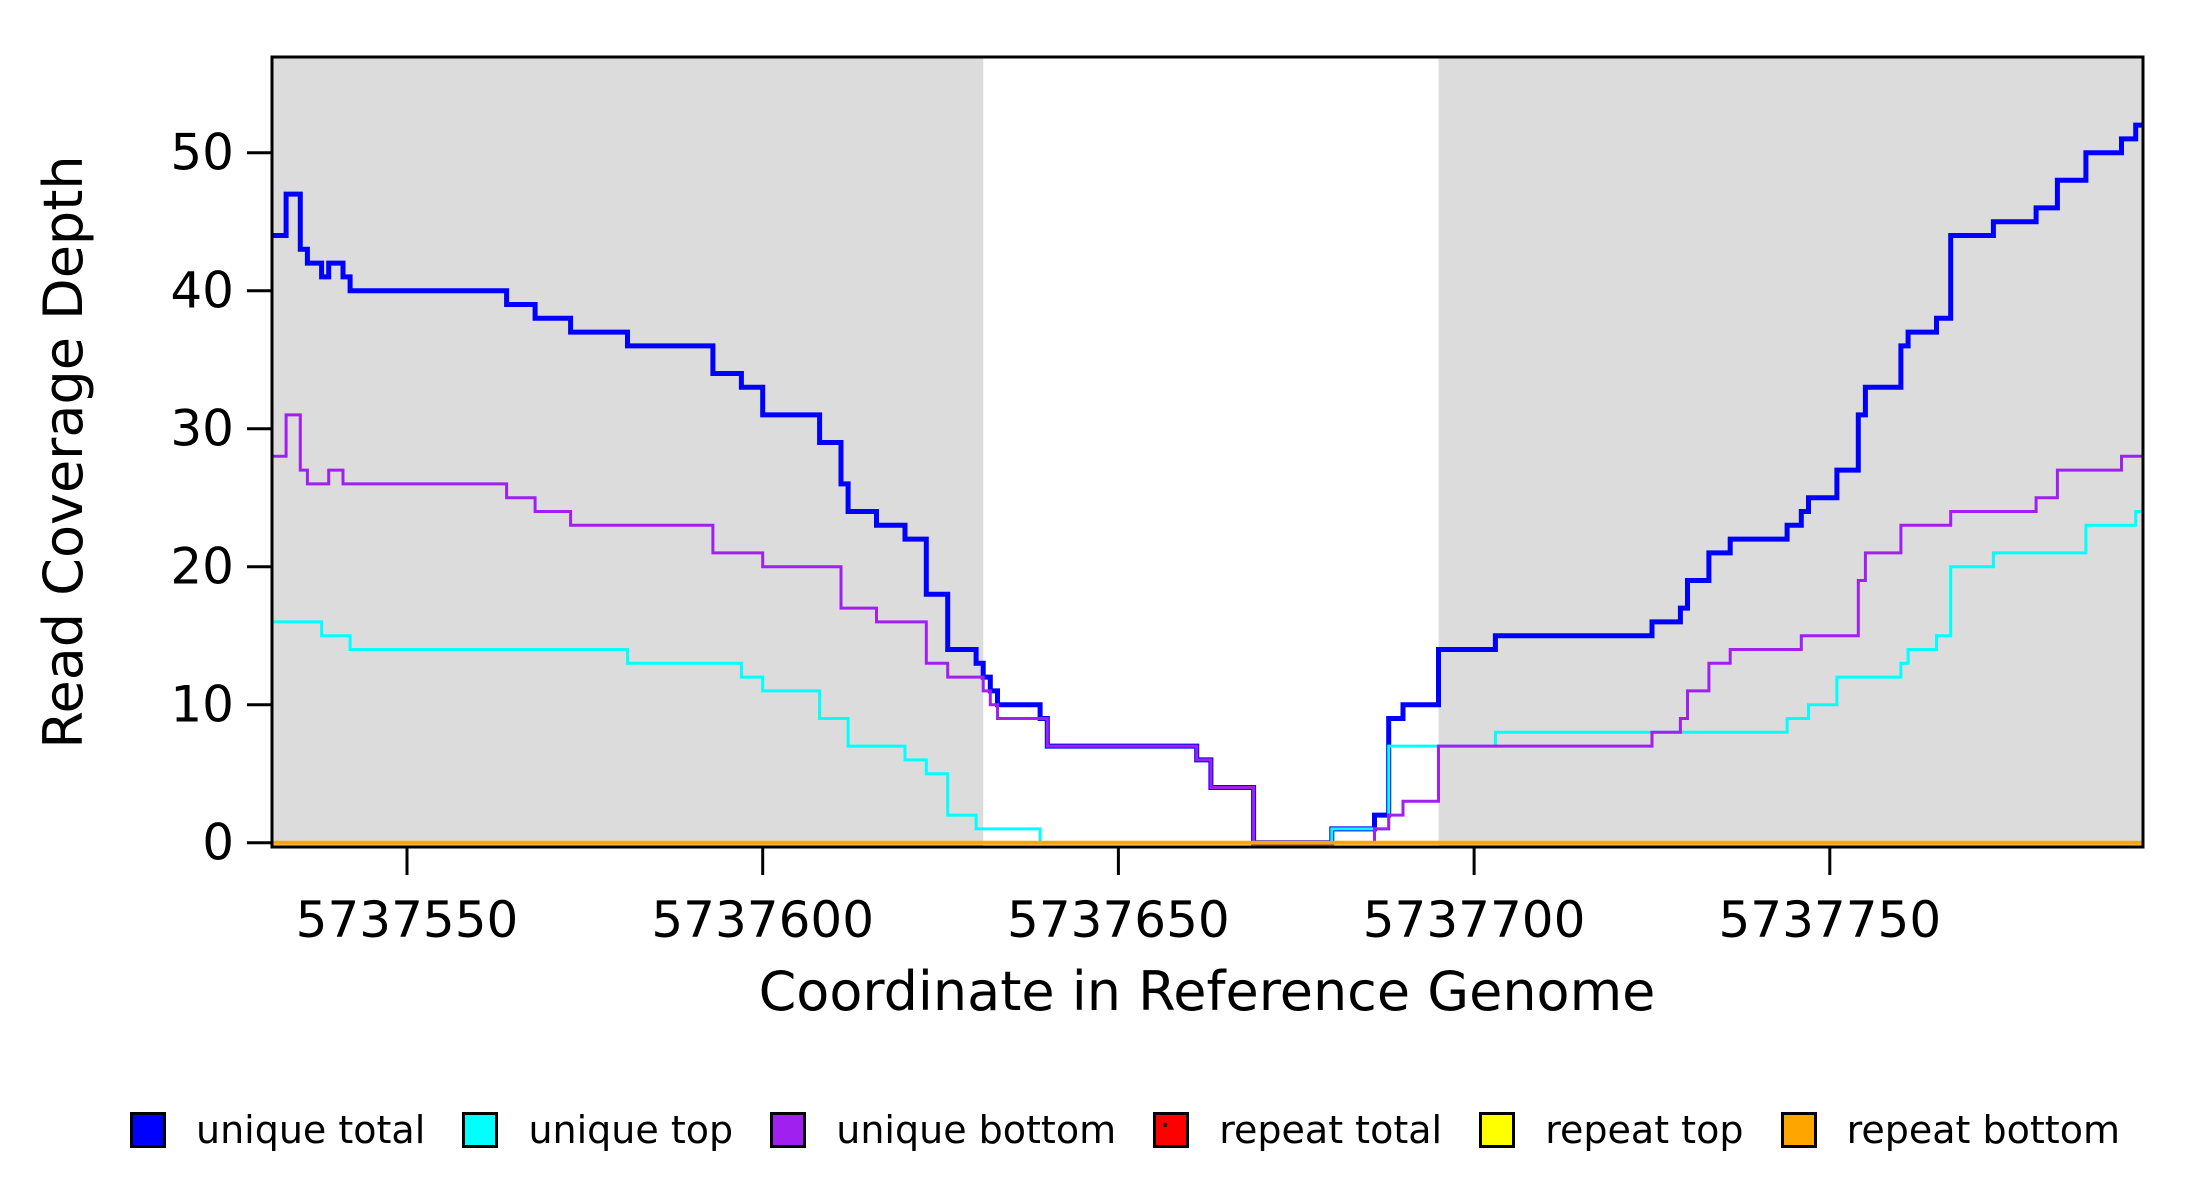 The image size is (2200, 1200). Describe the element at coordinates (202, 705) in the screenshot. I see `y-tick-label: 10` at that location.